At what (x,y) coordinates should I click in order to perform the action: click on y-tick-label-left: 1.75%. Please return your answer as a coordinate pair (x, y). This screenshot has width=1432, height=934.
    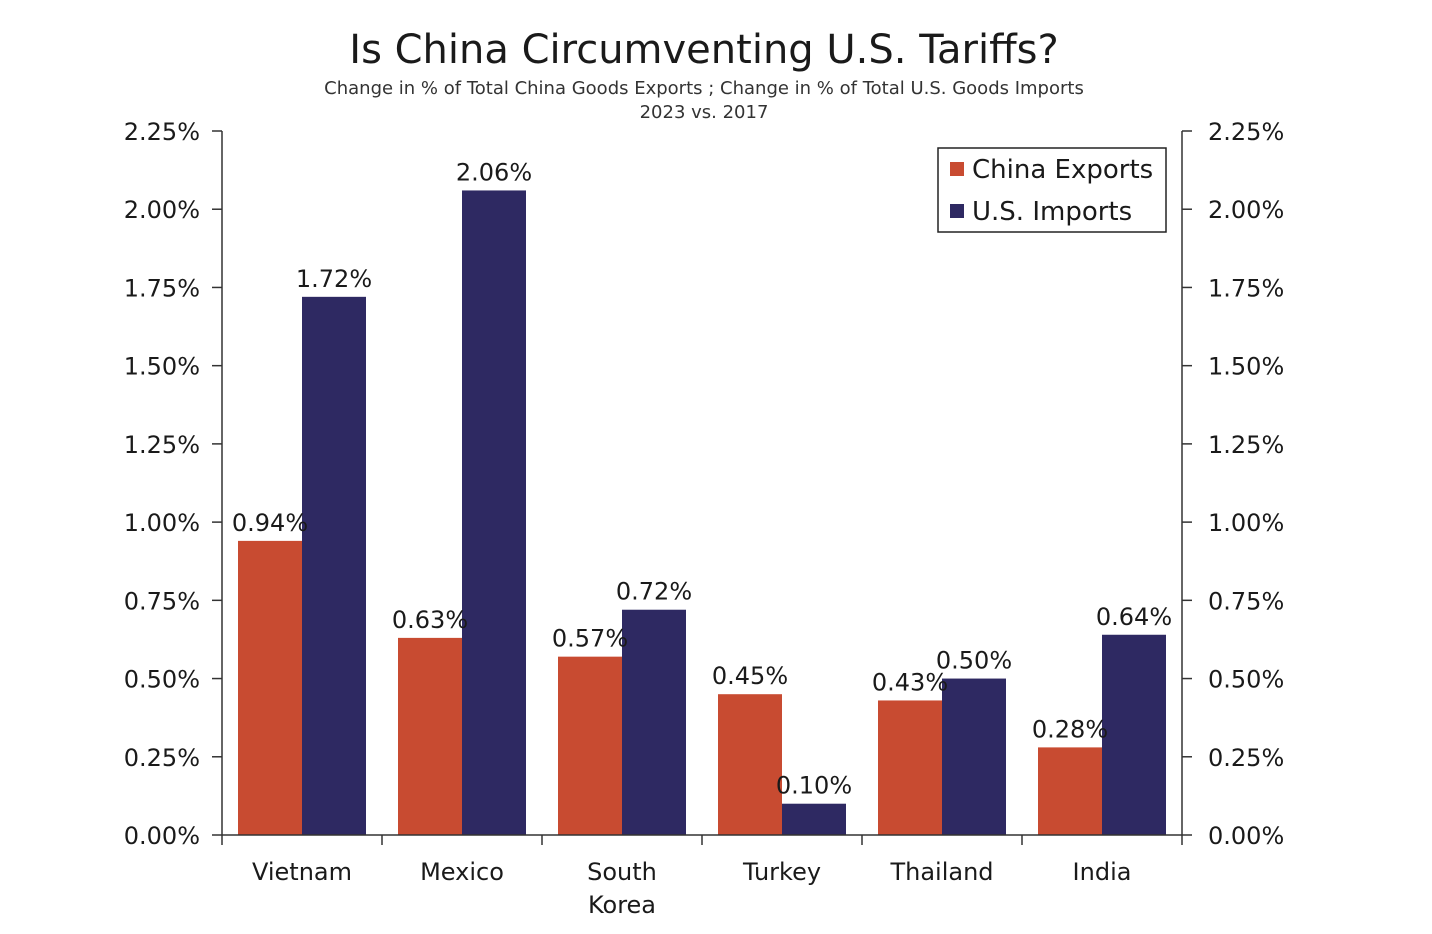
    Looking at the image, I should click on (162, 288).